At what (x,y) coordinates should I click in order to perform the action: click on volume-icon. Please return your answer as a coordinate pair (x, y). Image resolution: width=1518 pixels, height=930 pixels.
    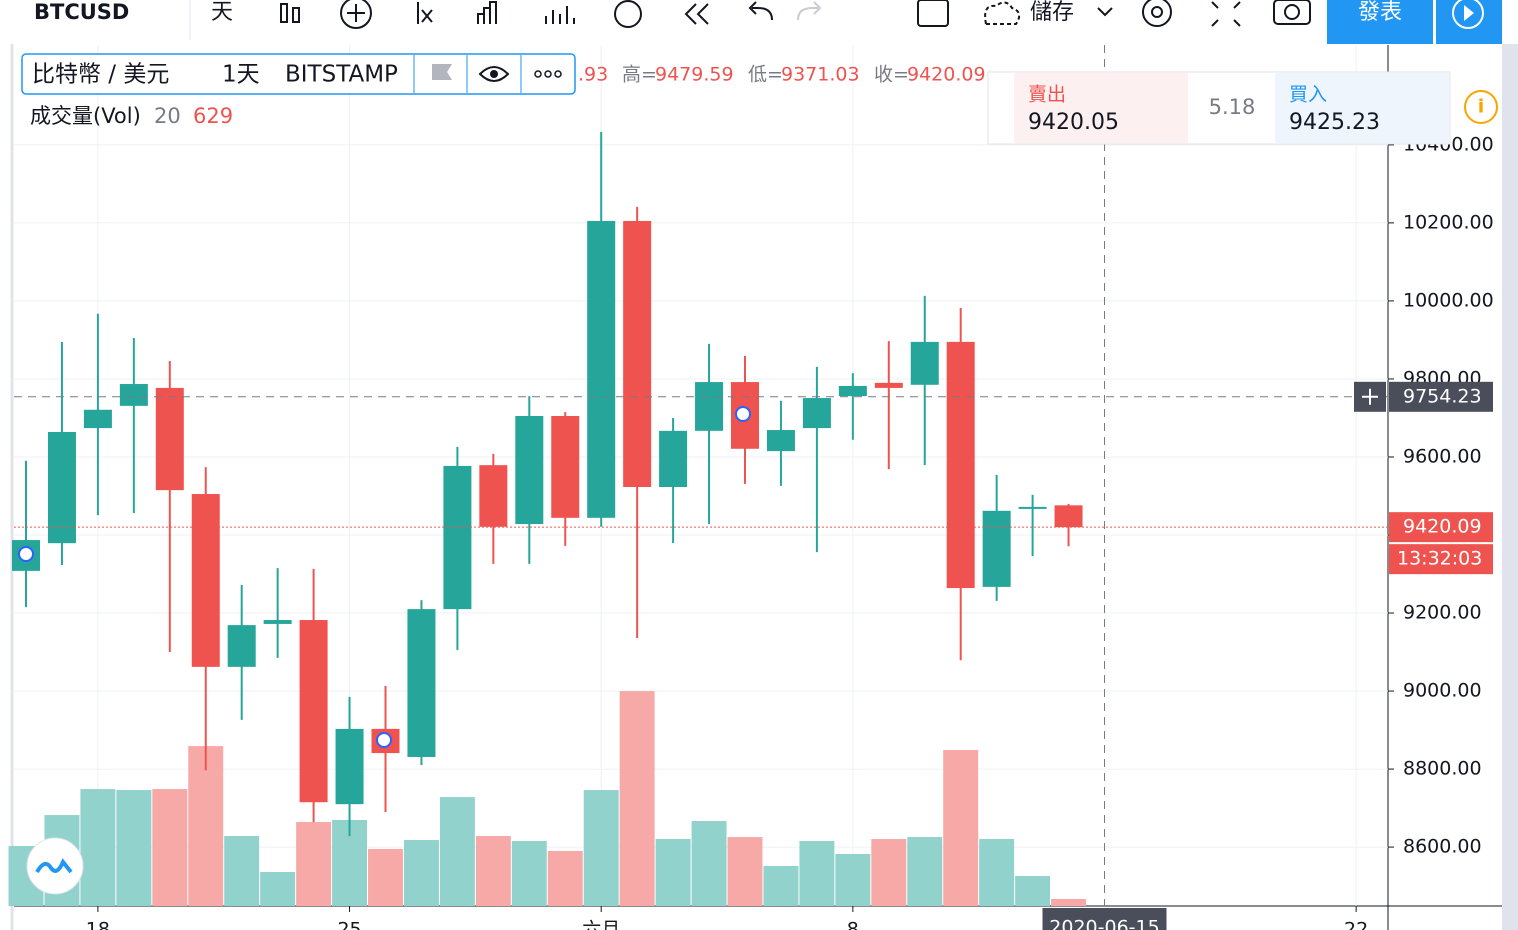
    Looking at the image, I should click on (560, 15).